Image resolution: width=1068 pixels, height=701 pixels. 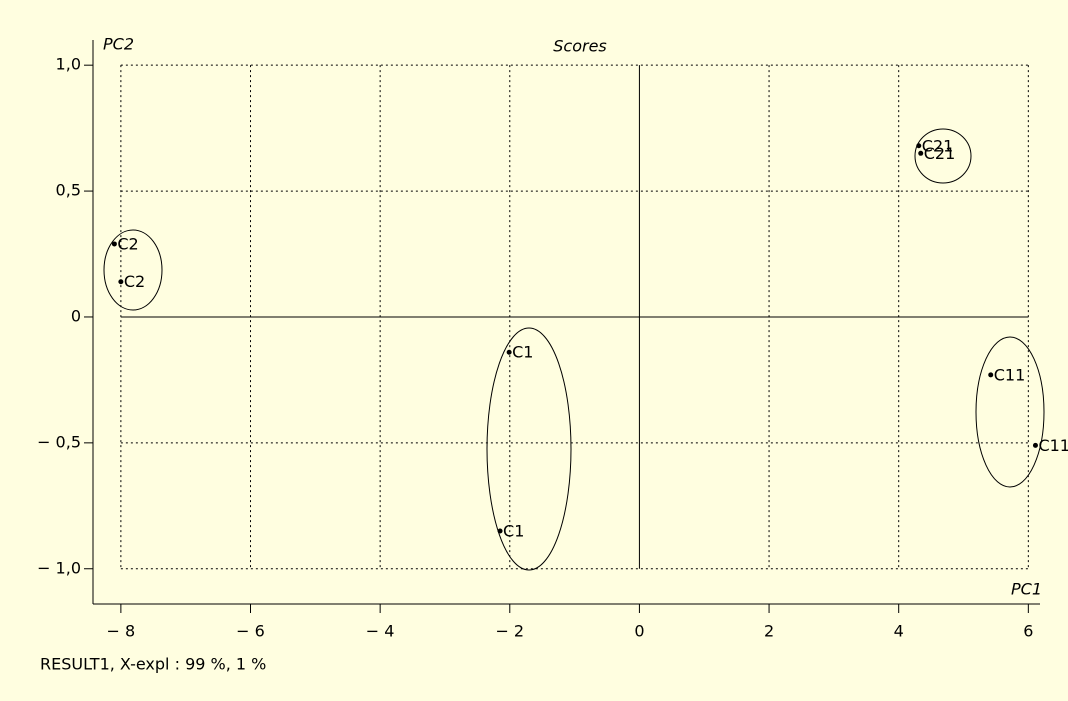 What do you see at coordinates (59, 567) in the screenshot?
I see `y-tick-label: − 1,0` at bounding box center [59, 567].